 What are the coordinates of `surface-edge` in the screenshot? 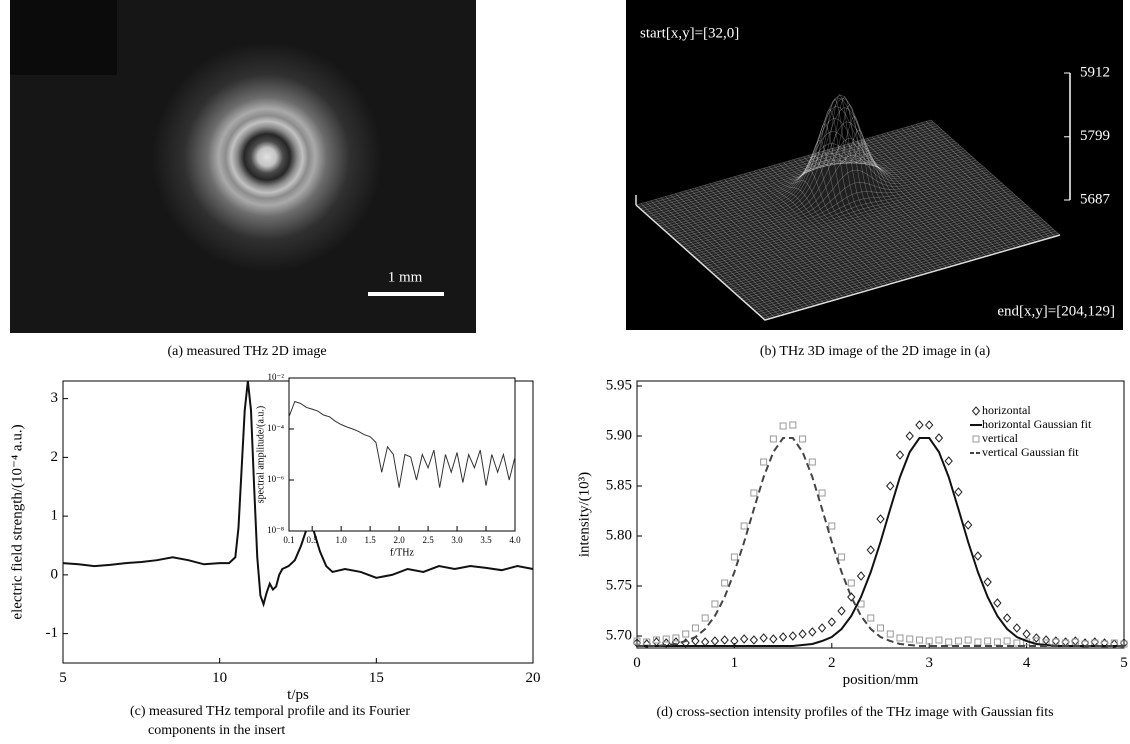 It's located at (848, 262).